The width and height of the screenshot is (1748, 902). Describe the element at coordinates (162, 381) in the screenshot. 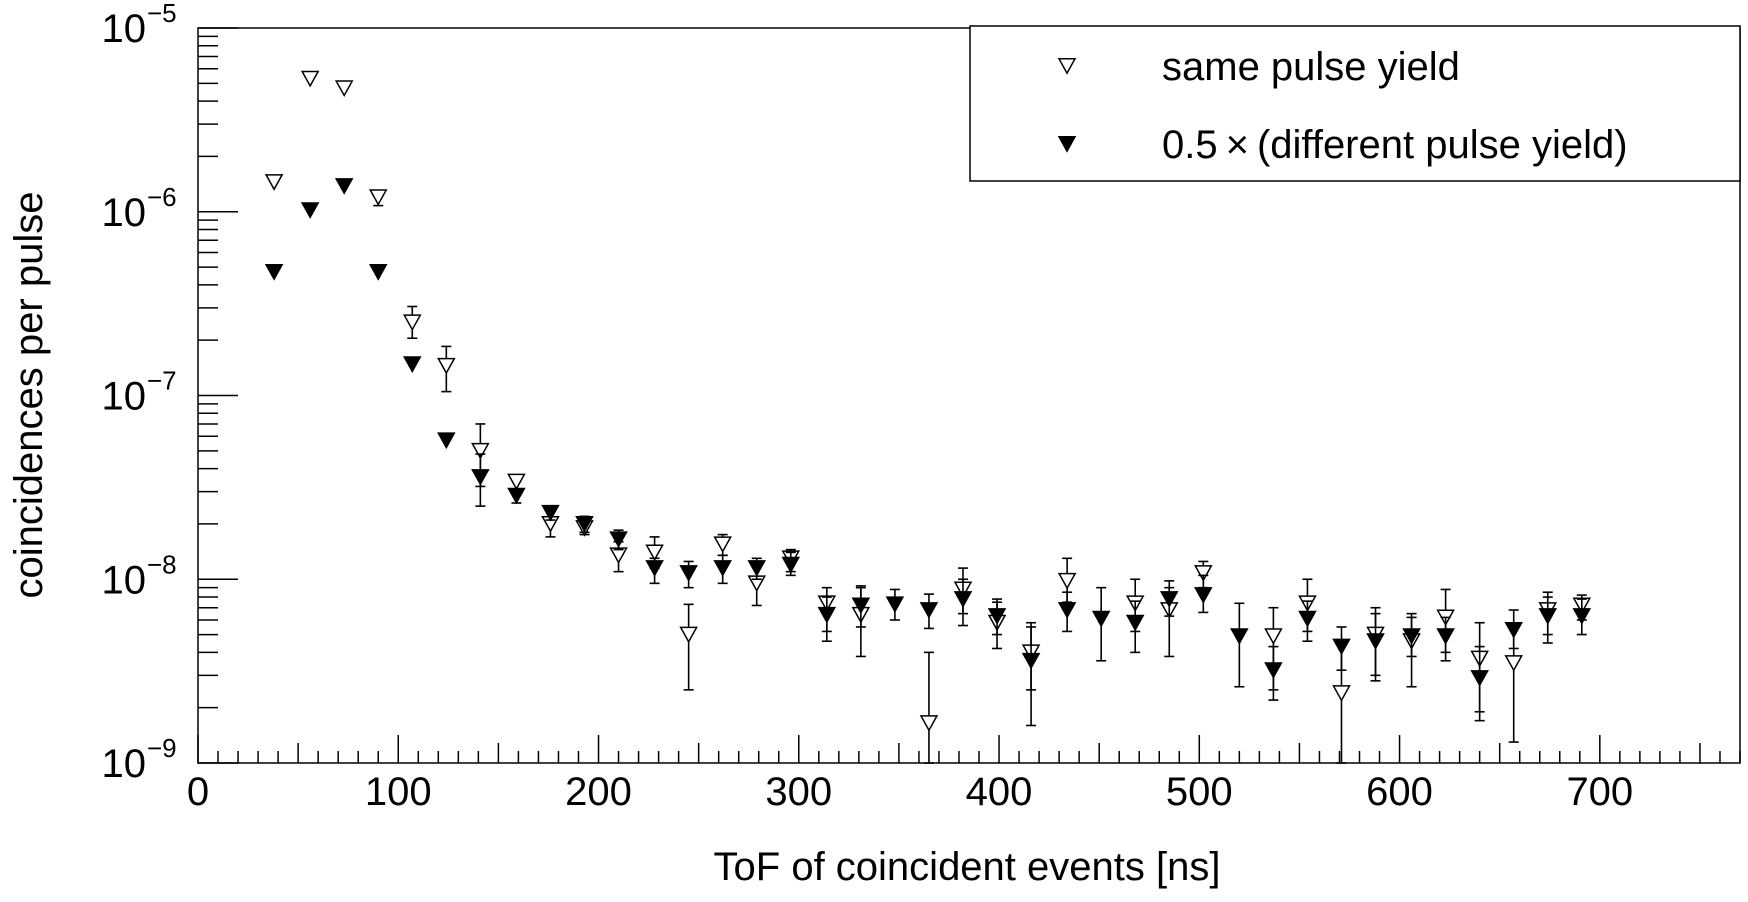

I see `y-tick-label-exponent: −7` at that location.